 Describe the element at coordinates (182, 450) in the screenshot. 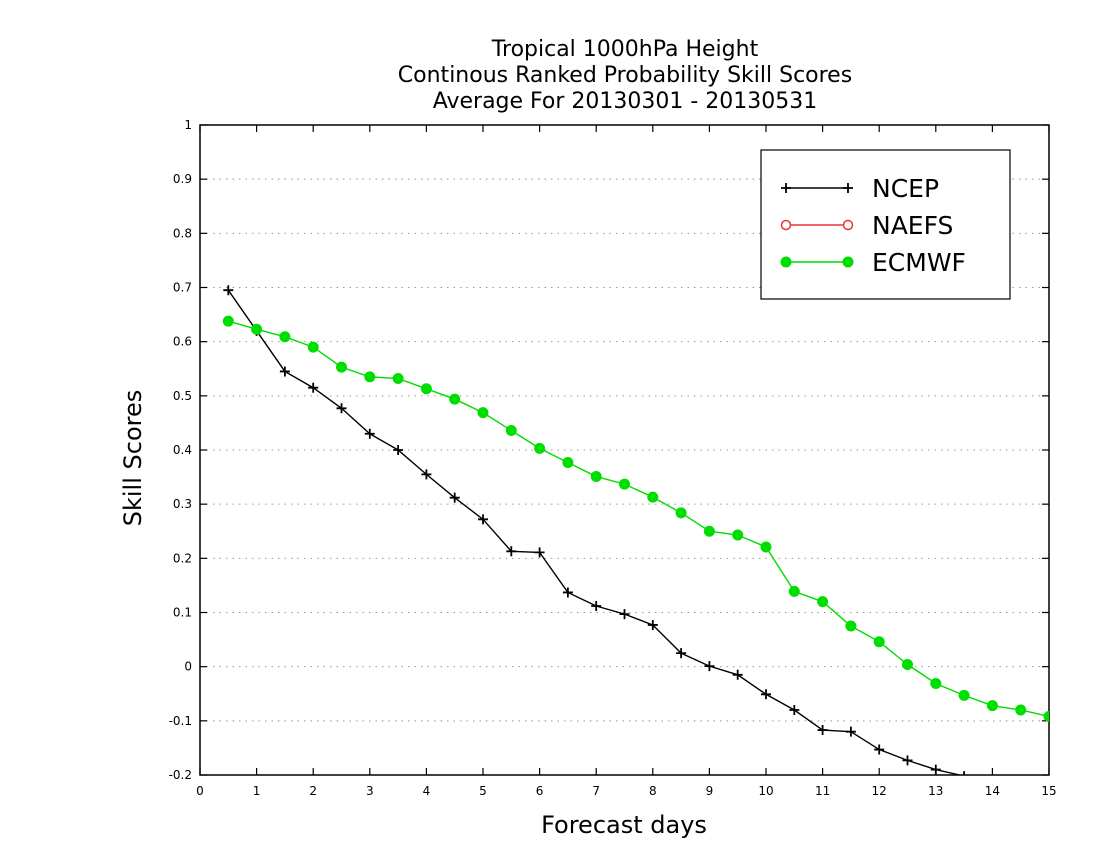

I see `y-tick-label: 0.4` at that location.